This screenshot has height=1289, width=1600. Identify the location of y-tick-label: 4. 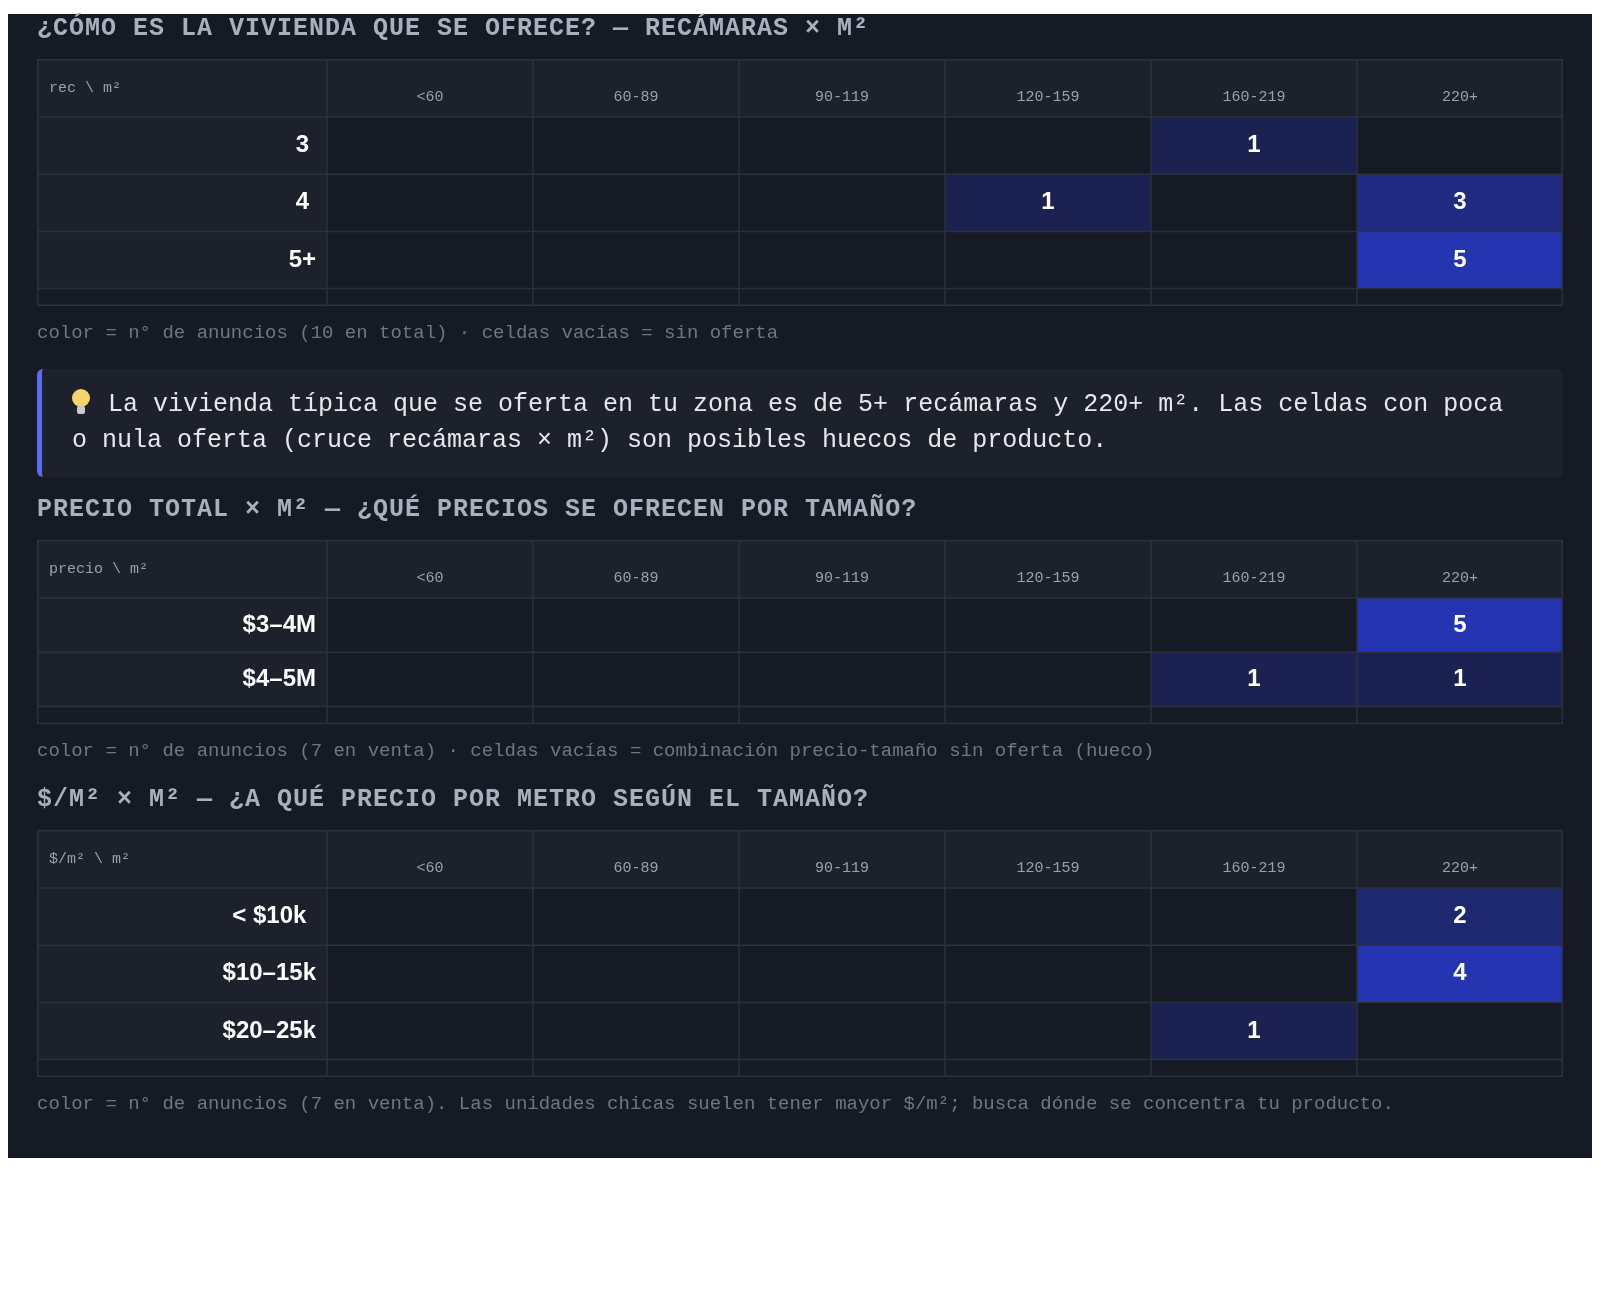
(302, 201).